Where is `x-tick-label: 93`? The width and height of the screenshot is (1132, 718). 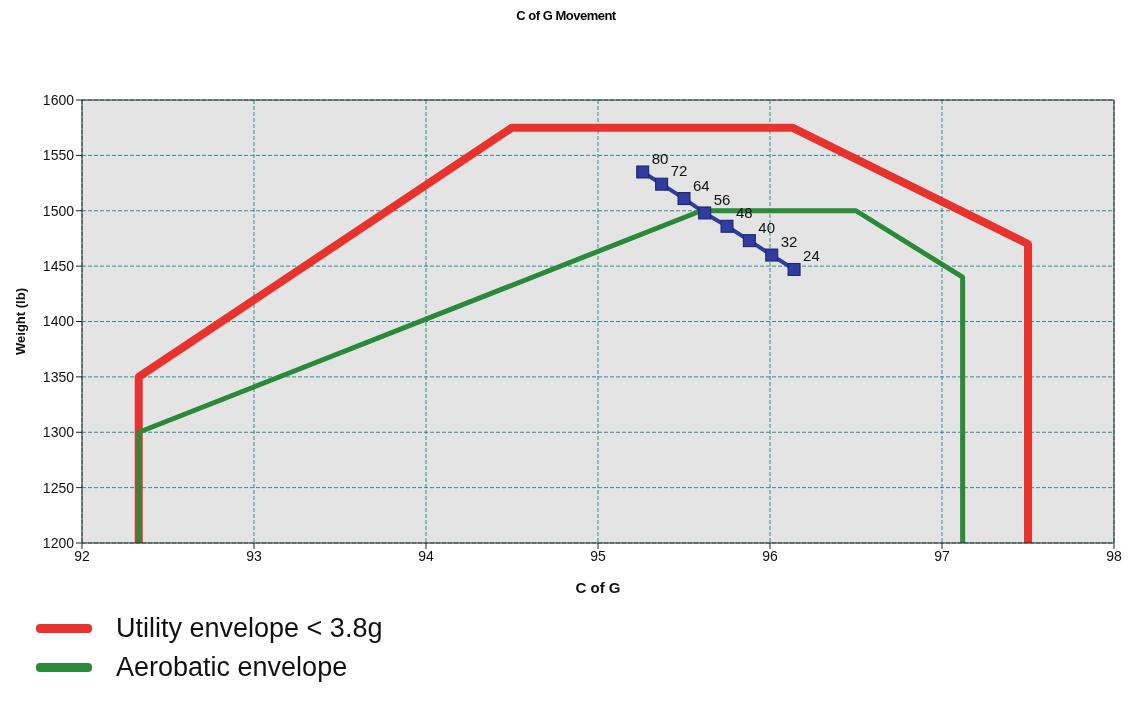
x-tick-label: 93 is located at coordinates (254, 555).